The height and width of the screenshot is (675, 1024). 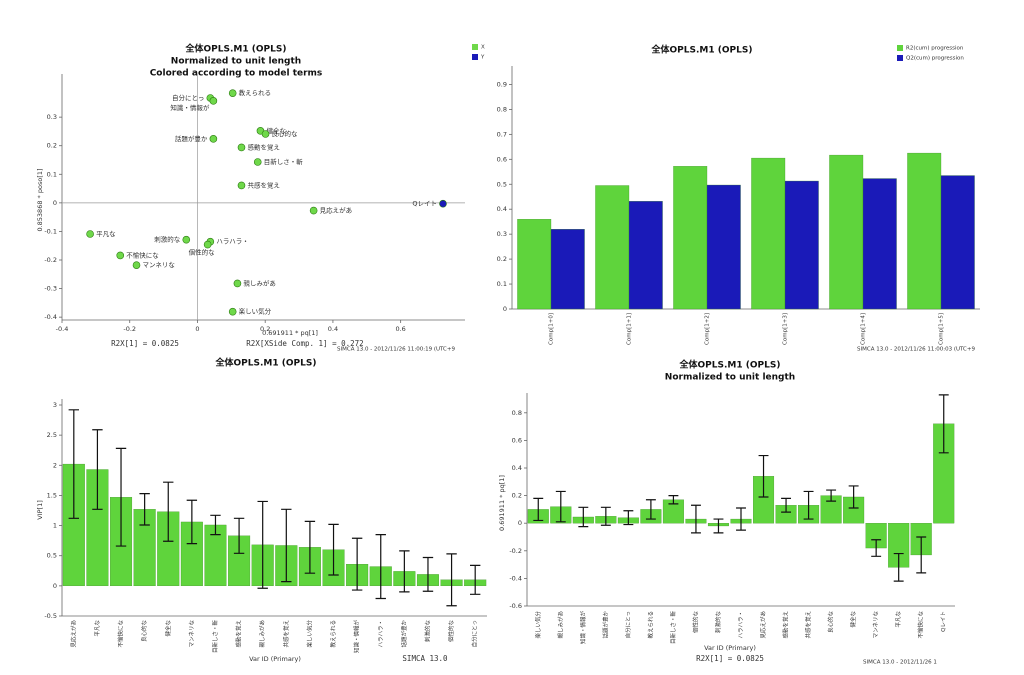 I want to click on point-label: 教えられる, so click(x=255, y=92).